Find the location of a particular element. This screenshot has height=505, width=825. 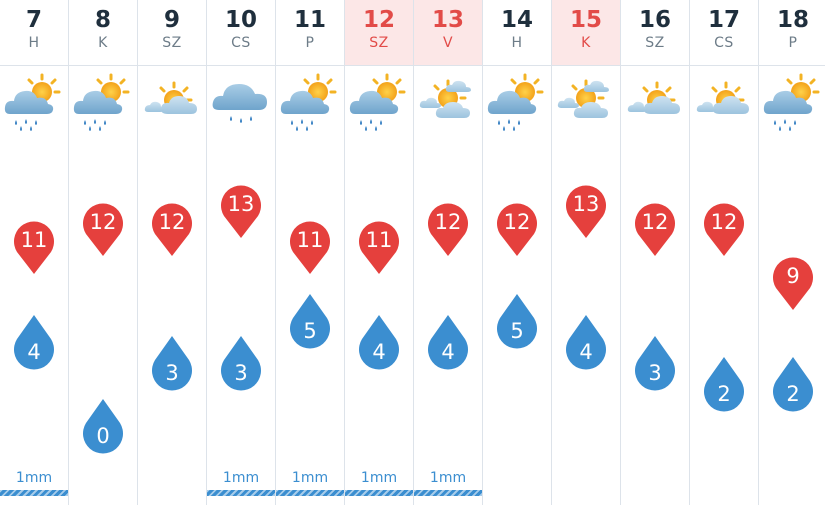

day-header: 15 K is located at coordinates (586, 33).